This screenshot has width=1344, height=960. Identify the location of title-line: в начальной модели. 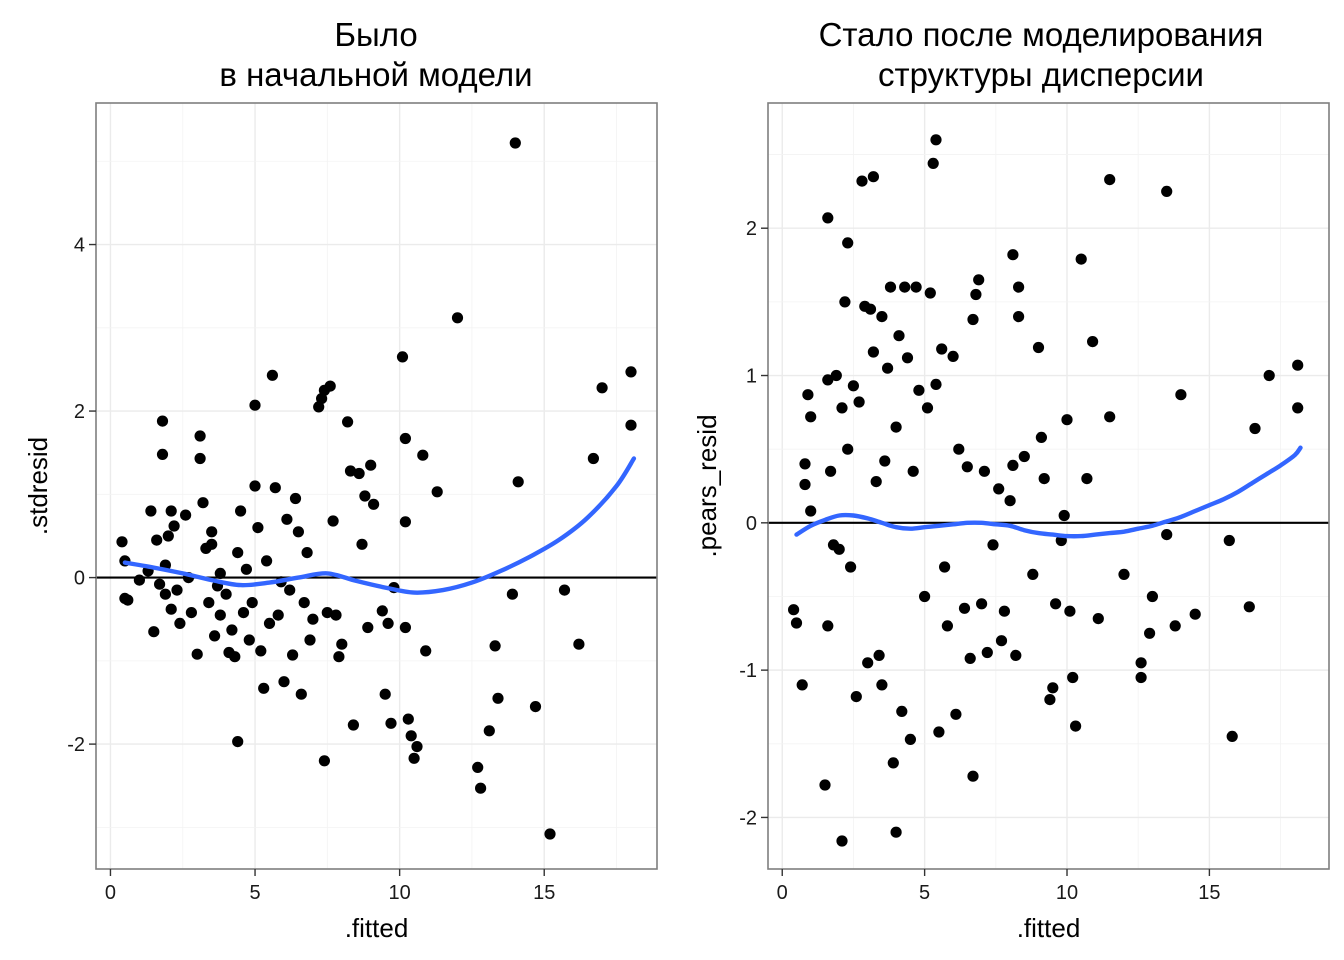
(375, 74).